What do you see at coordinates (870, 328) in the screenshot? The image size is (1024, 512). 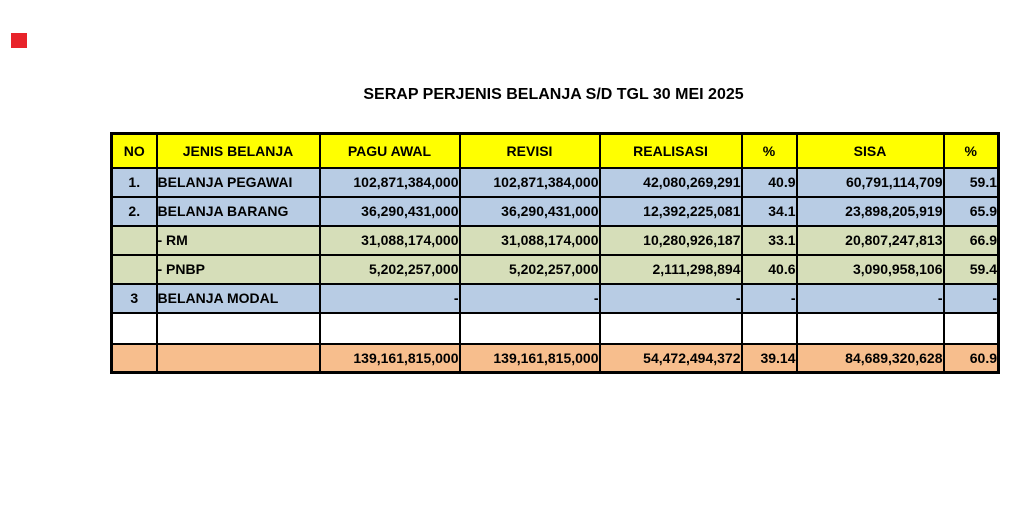 I see `cell-sisa` at bounding box center [870, 328].